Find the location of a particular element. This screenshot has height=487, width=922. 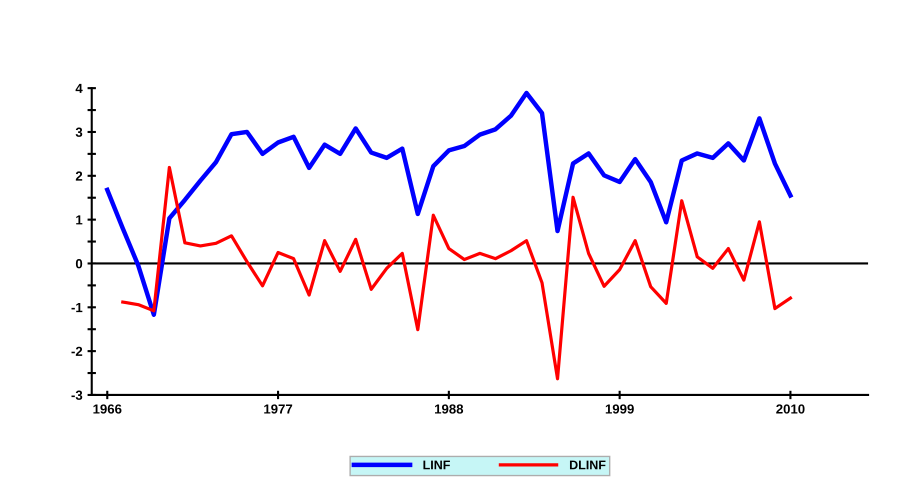

x-tick-label: 2010 is located at coordinates (790, 409).